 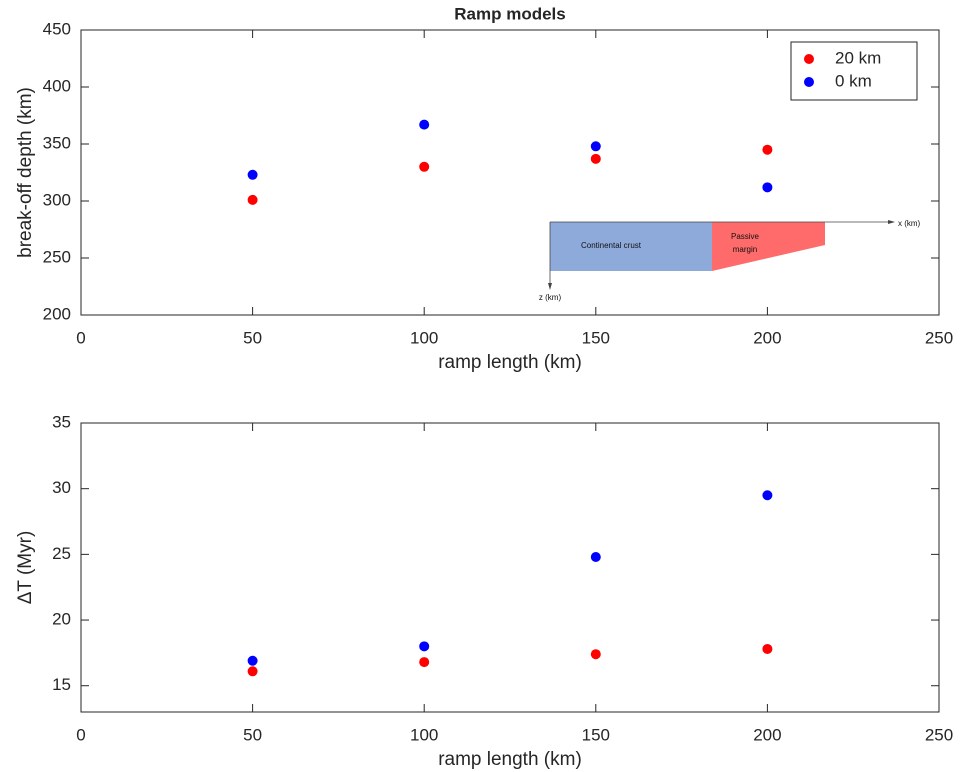 What do you see at coordinates (61, 553) in the screenshot?
I see `y-tick-label: 25` at bounding box center [61, 553].